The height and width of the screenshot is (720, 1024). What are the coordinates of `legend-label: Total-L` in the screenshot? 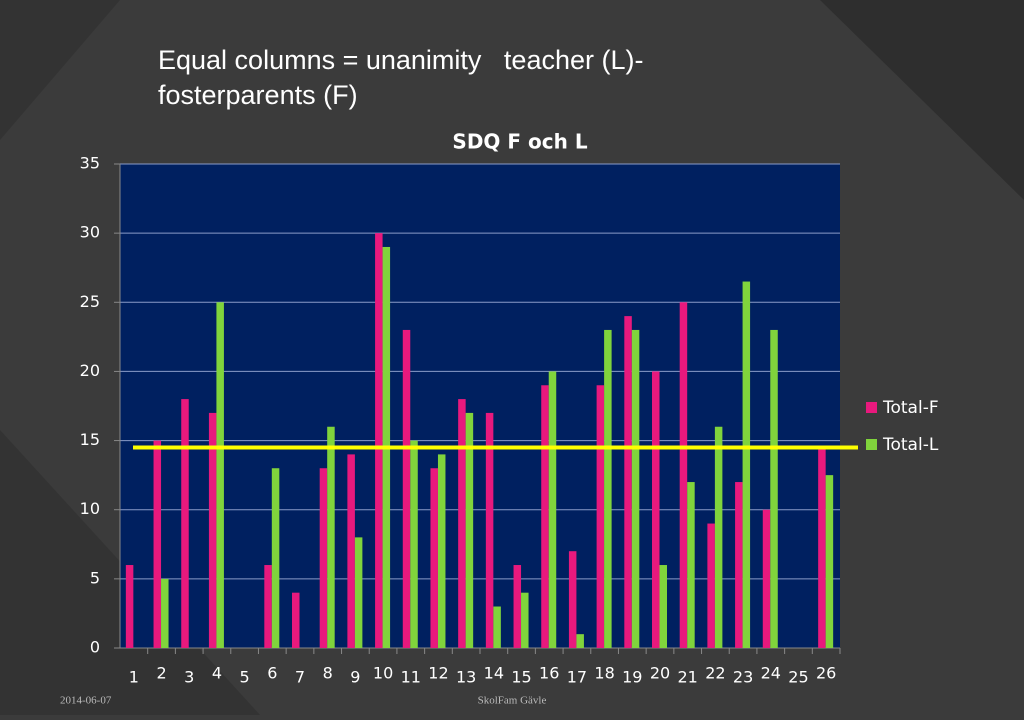 It's located at (910, 445).